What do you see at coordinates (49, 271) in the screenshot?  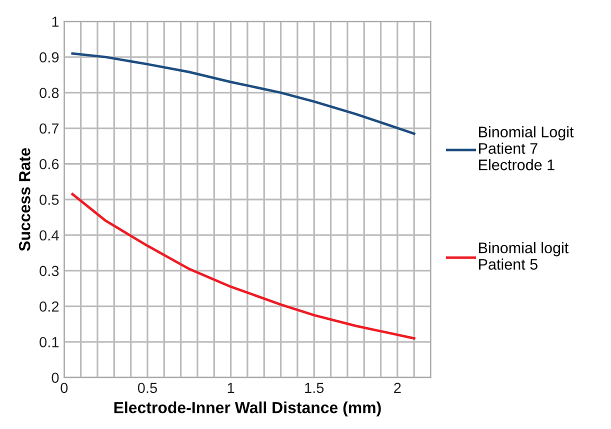 I see `y-tick-label: 0.3` at bounding box center [49, 271].